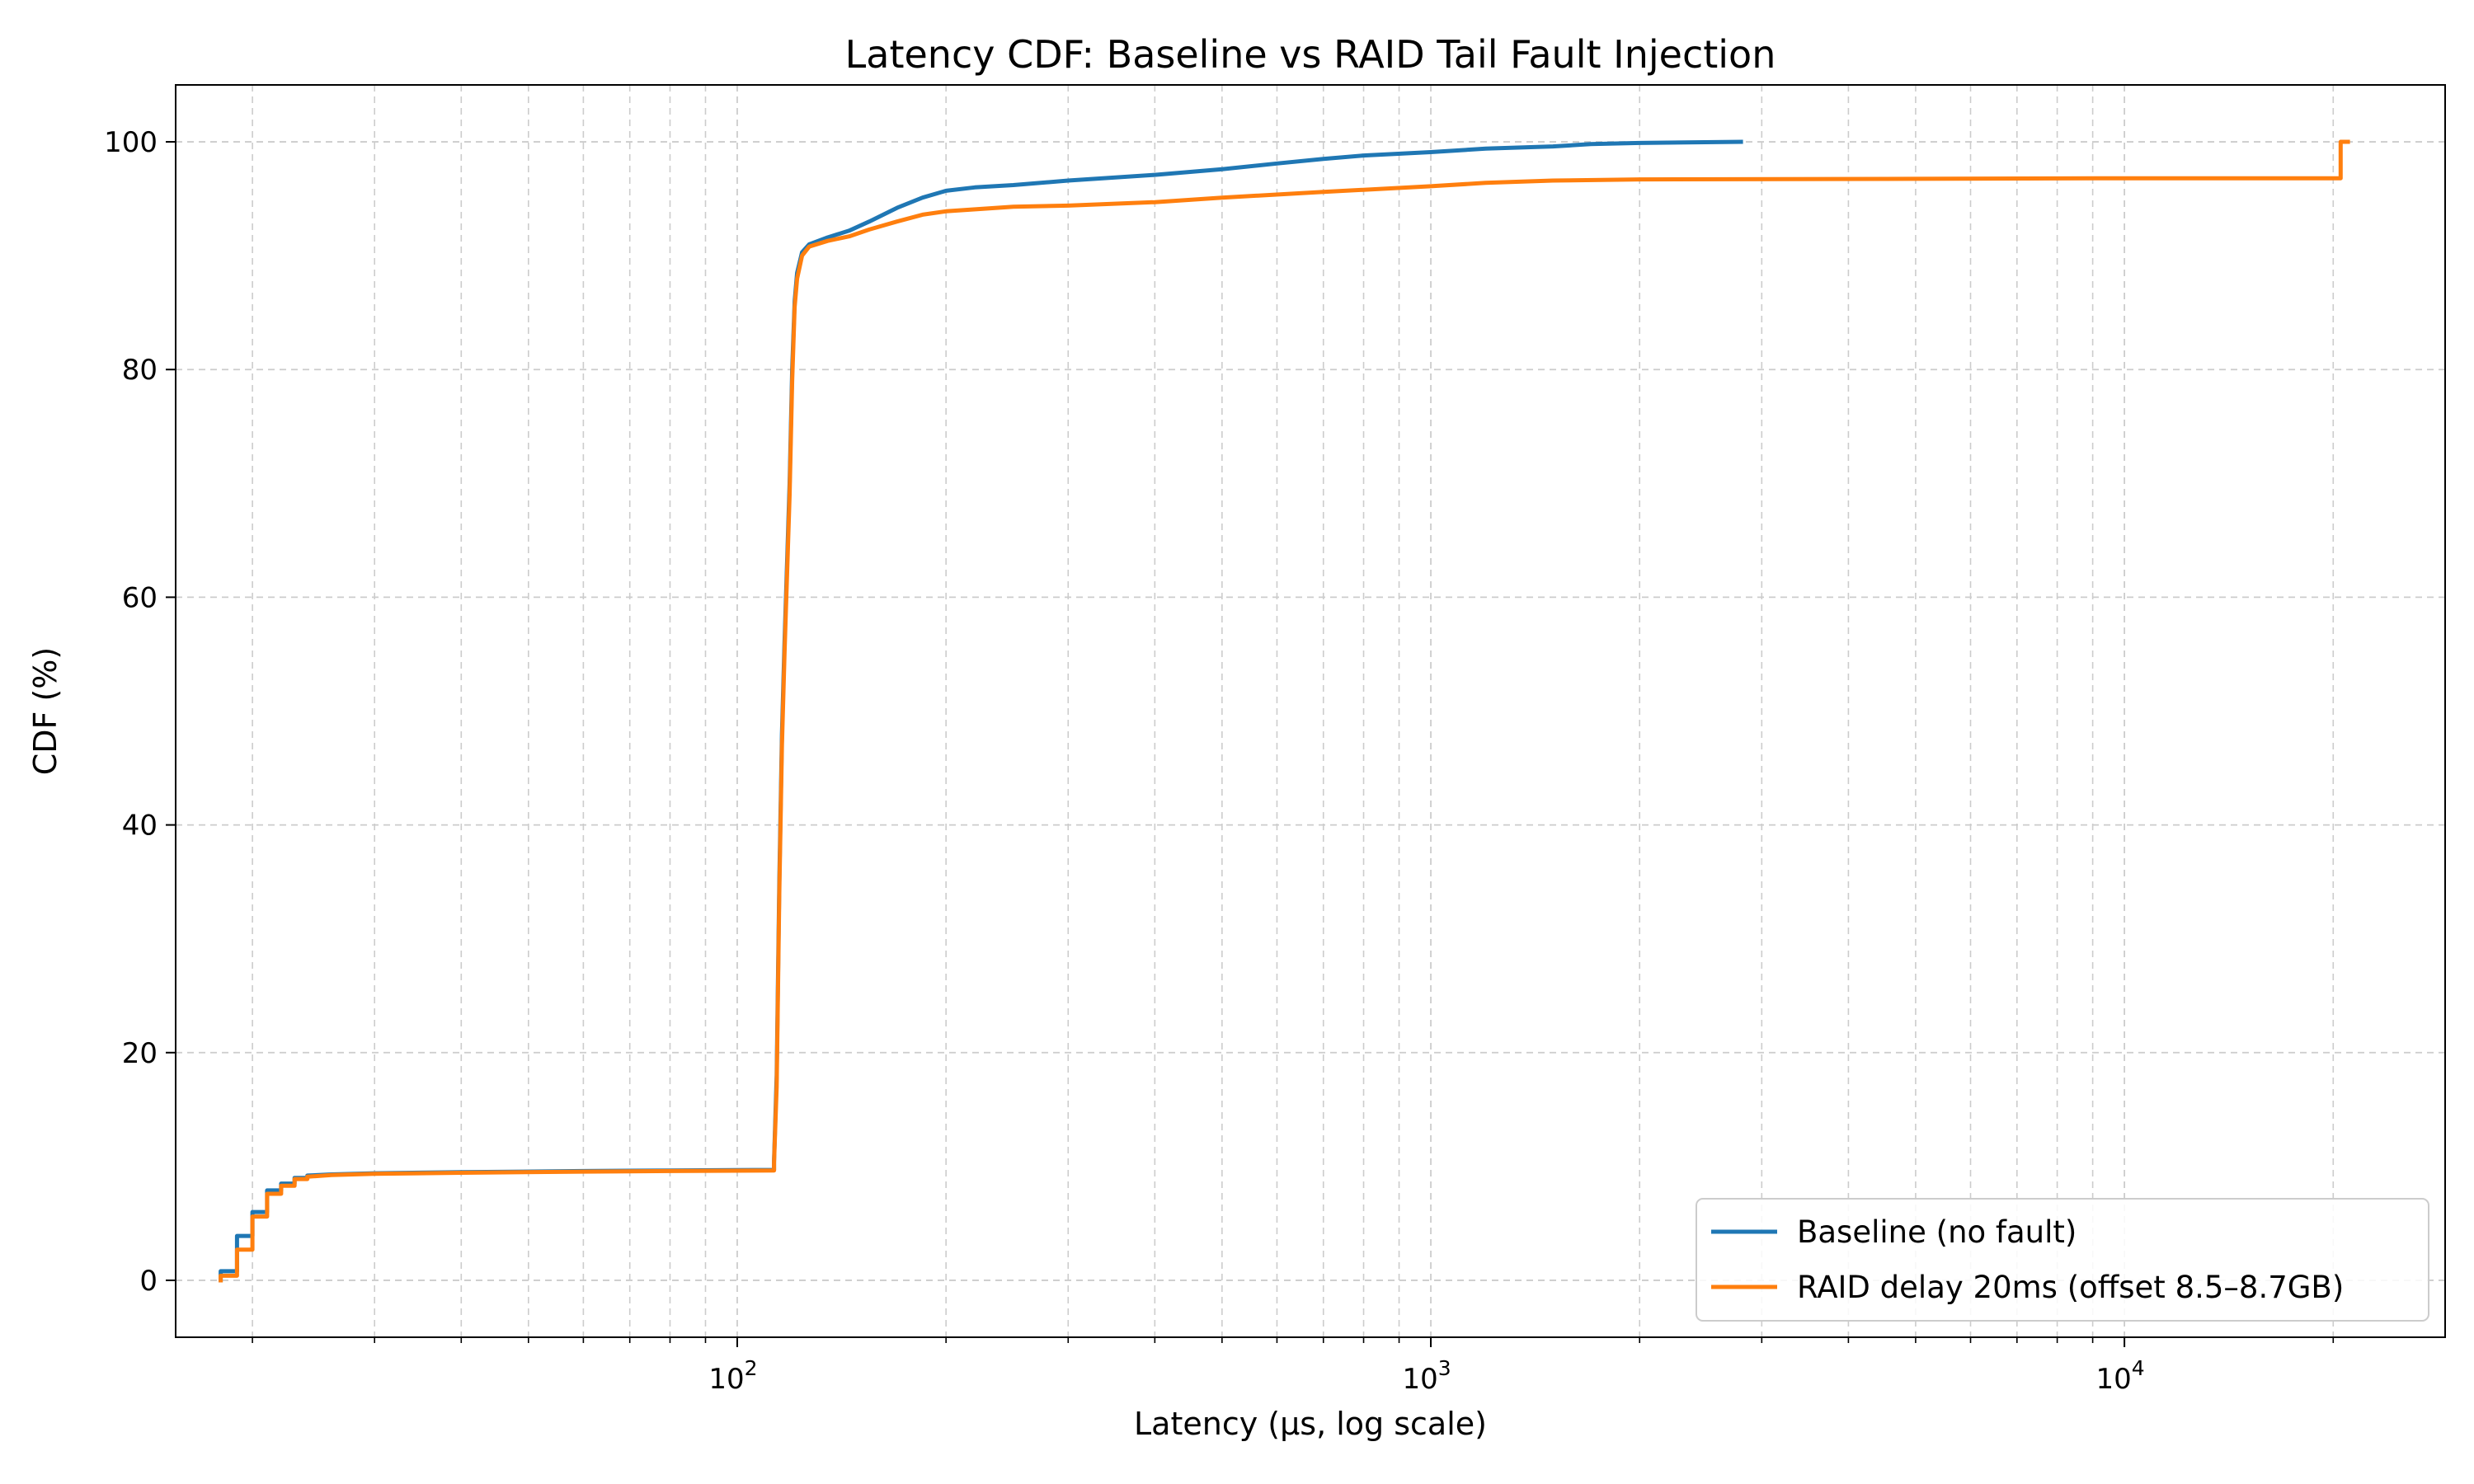 The image size is (2474, 1484). I want to click on x-tick-label: 10³, so click(1426, 1376).